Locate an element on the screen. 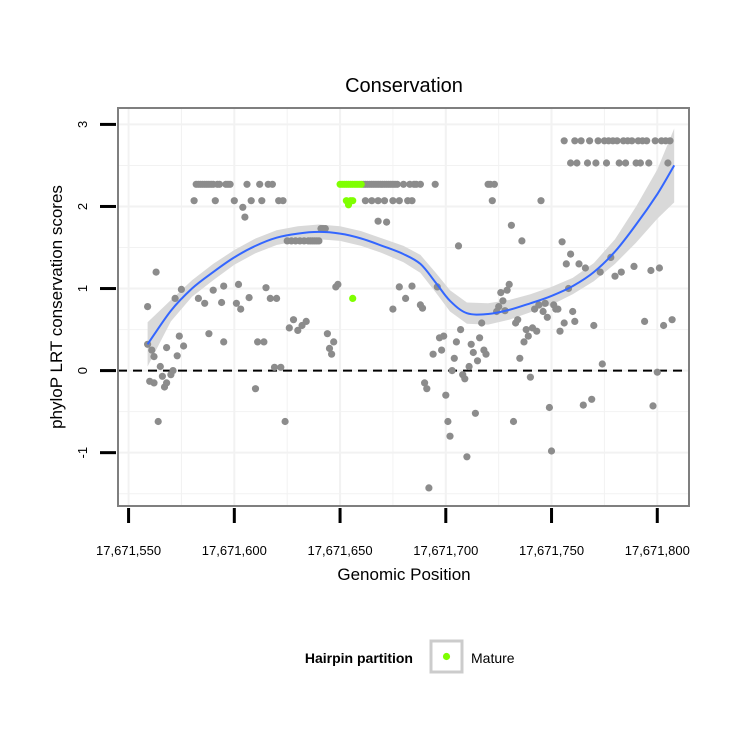 The image size is (750, 750). legend: Hairpin partition Mature is located at coordinates (410, 656).